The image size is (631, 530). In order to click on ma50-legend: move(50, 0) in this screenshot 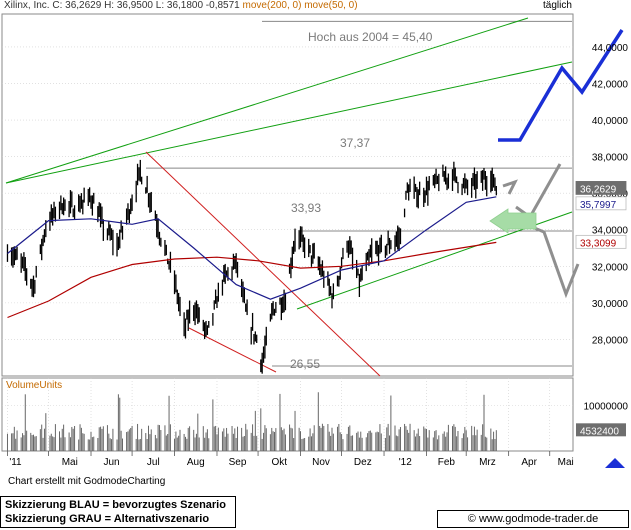, I will do `click(331, 5)`.